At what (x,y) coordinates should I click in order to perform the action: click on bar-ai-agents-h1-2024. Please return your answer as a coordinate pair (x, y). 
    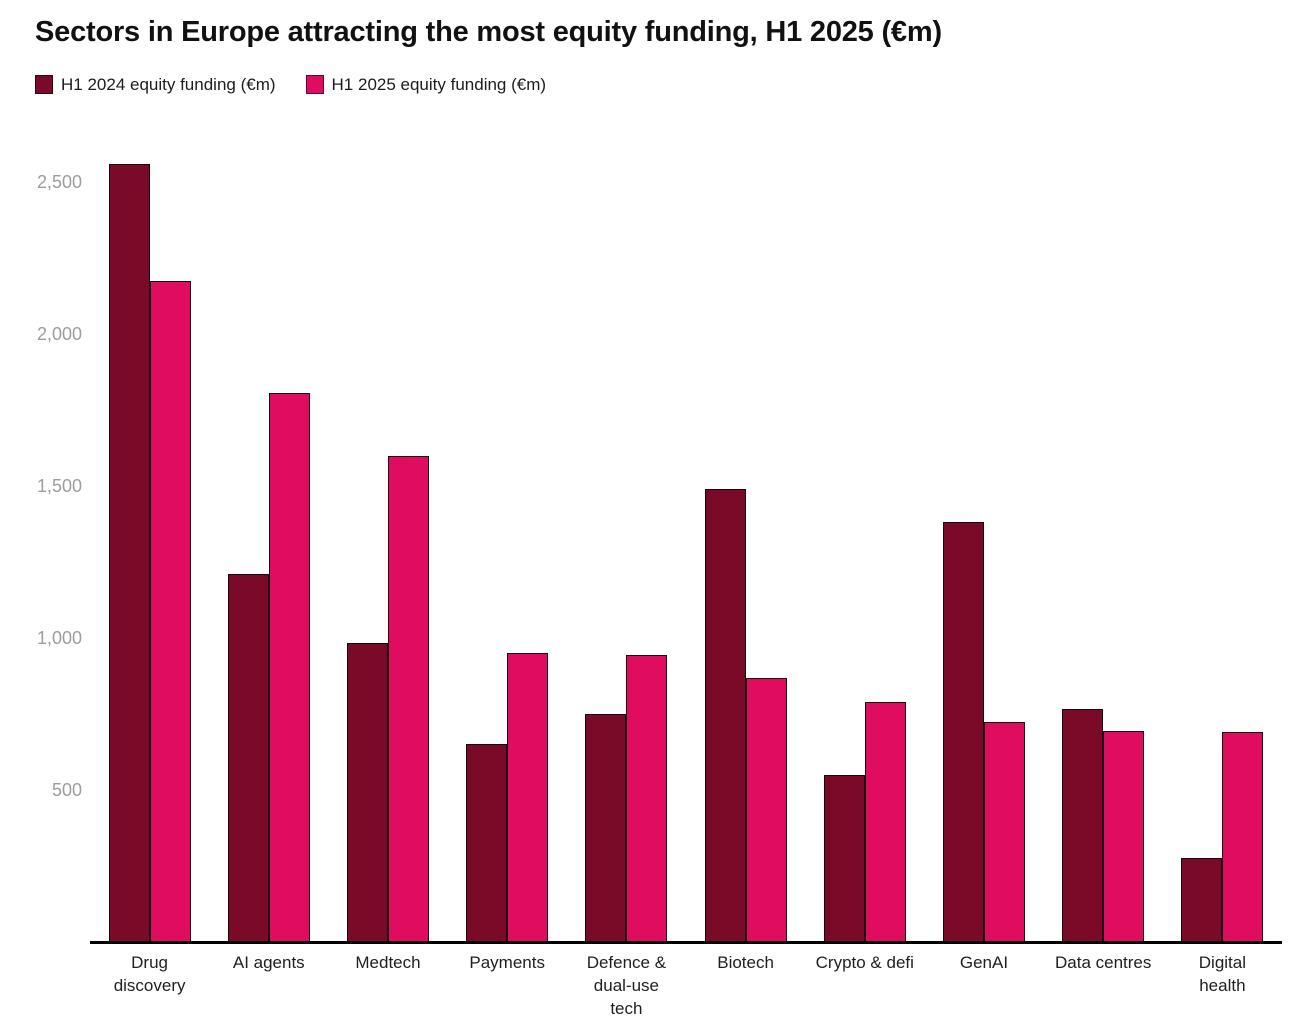
    Looking at the image, I should click on (248, 758).